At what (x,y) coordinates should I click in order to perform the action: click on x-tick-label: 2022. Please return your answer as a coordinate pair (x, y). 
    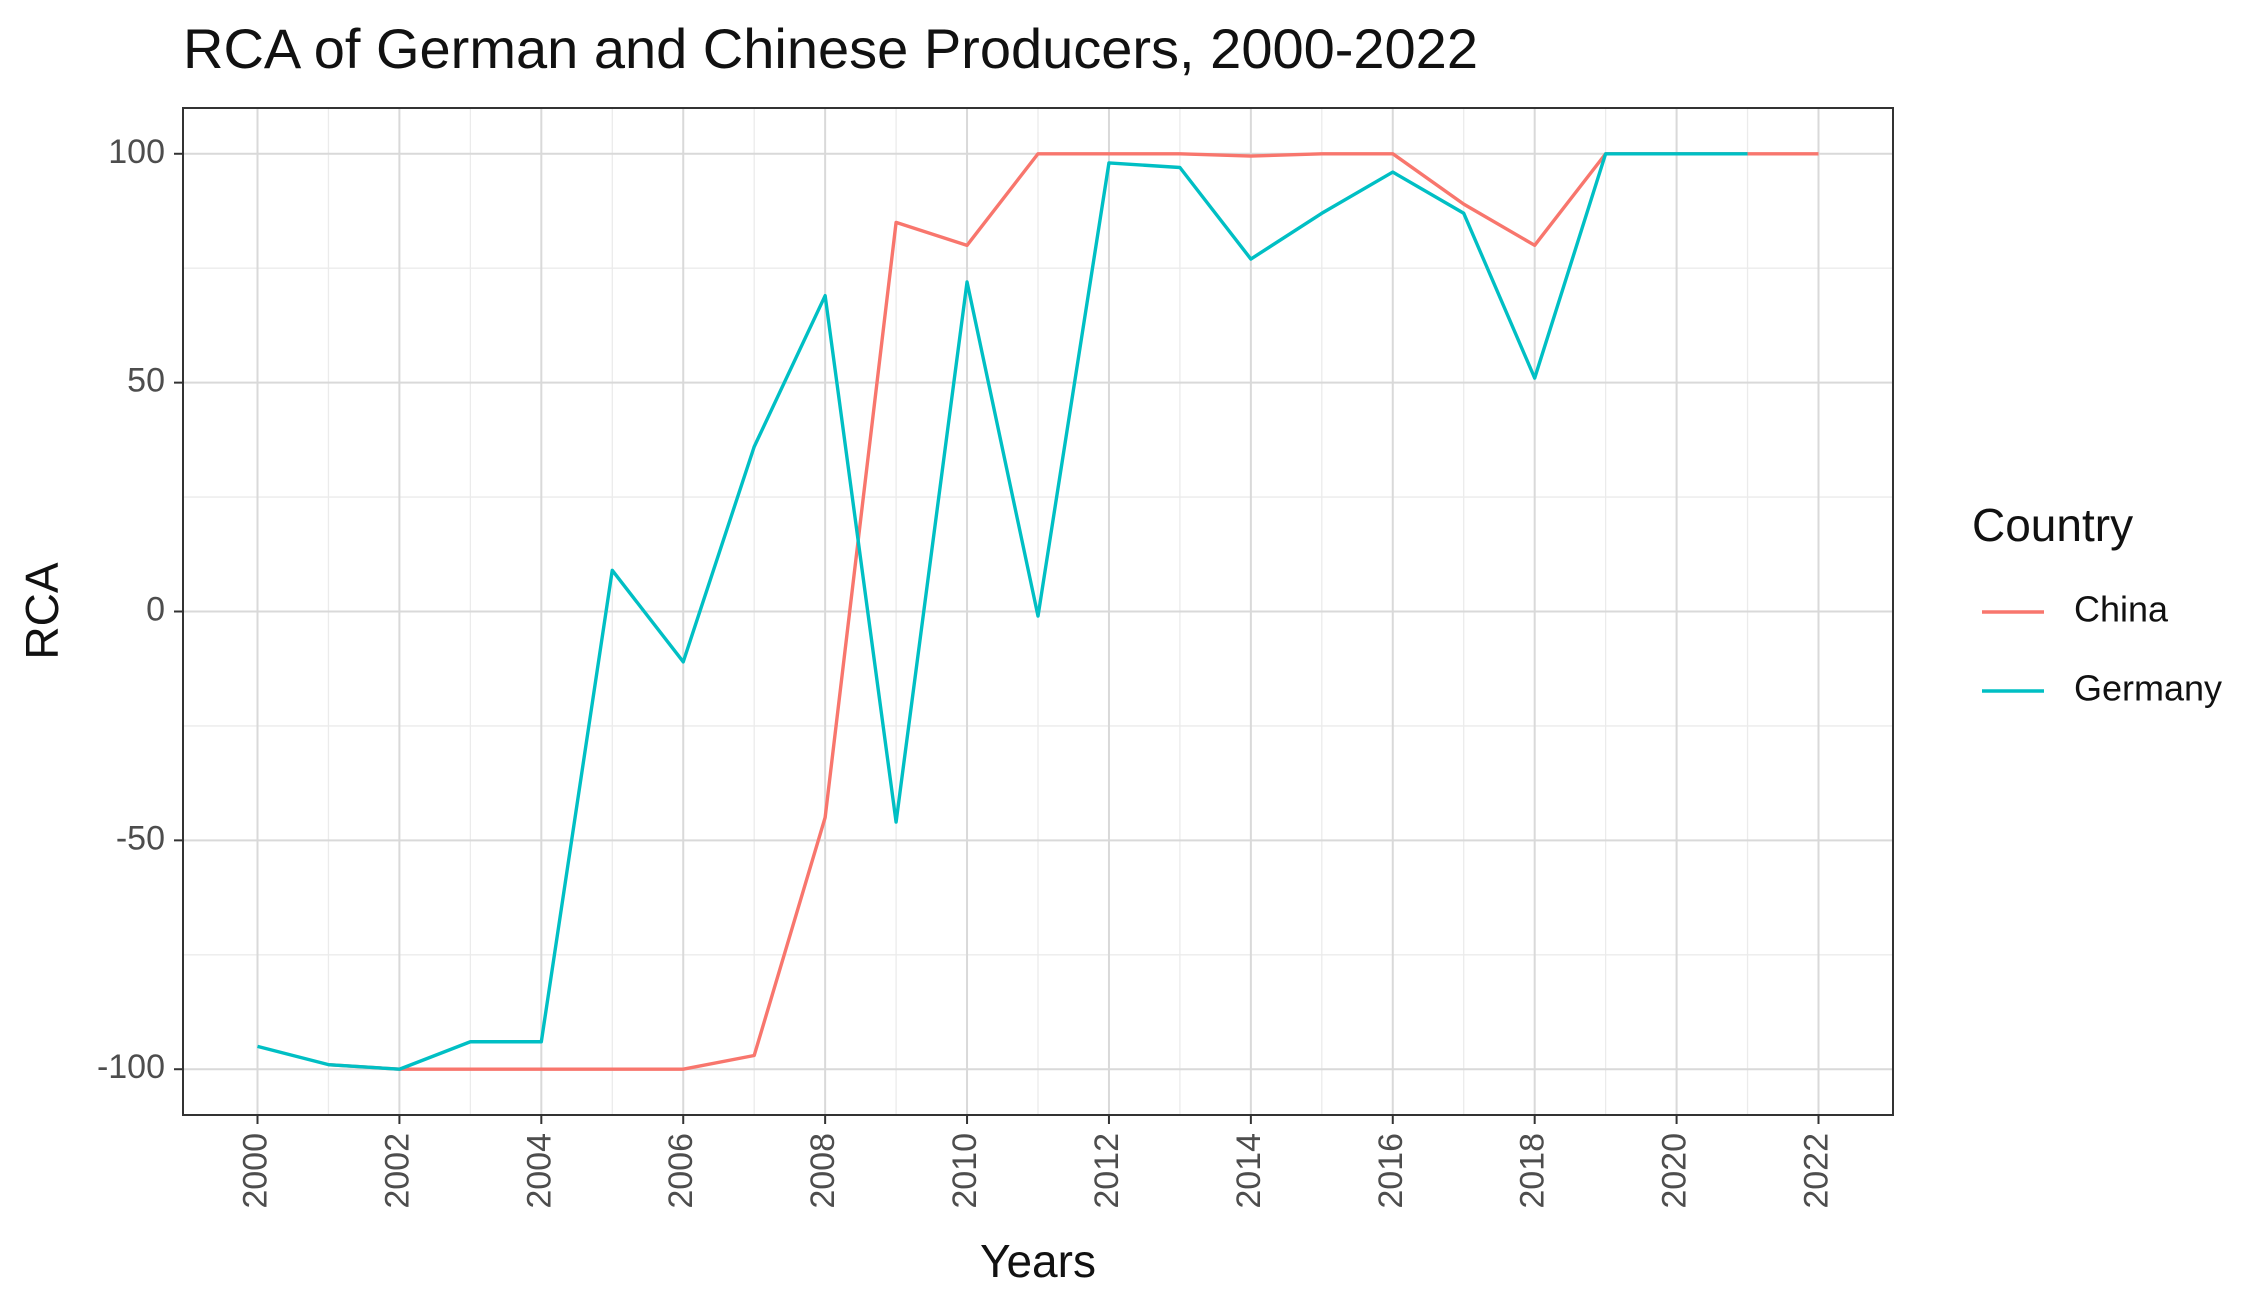
    Looking at the image, I should click on (1816, 1171).